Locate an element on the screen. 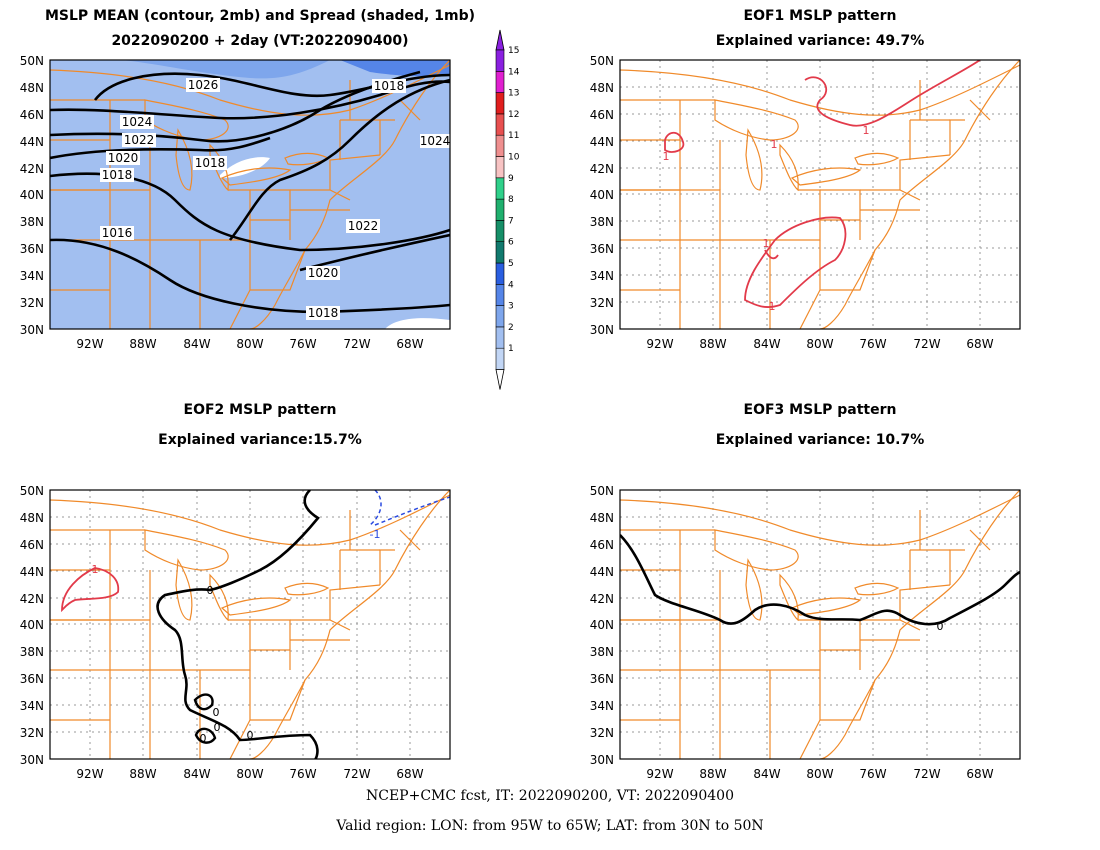 The width and height of the screenshot is (1100, 850). lat-label: 32N is located at coordinates (32, 303).